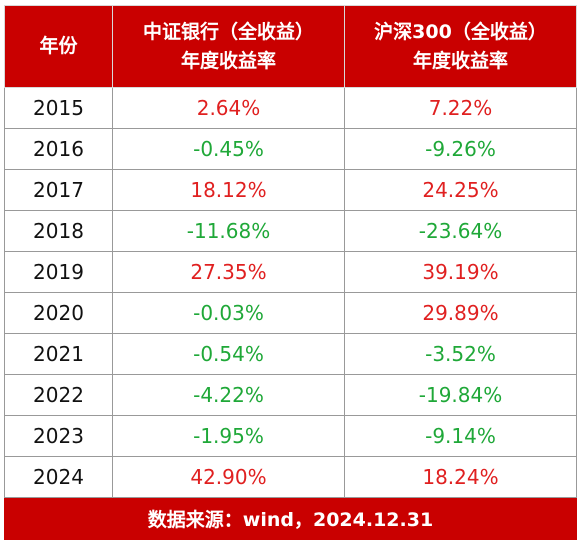  Describe the element at coordinates (58, 190) in the screenshot. I see `year-cell: 2017` at that location.